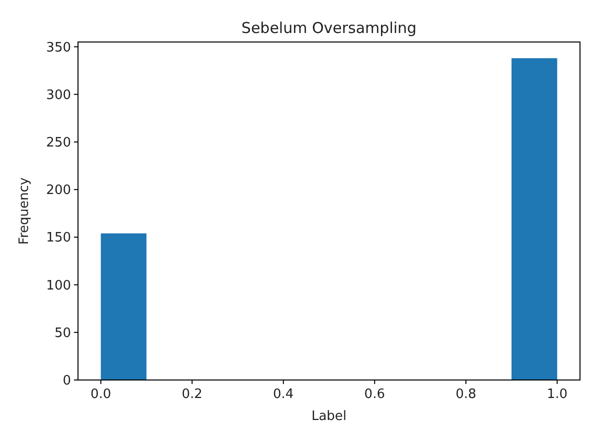 Image resolution: width=610 pixels, height=440 pixels. I want to click on x-tick-label: 1.0, so click(557, 394).